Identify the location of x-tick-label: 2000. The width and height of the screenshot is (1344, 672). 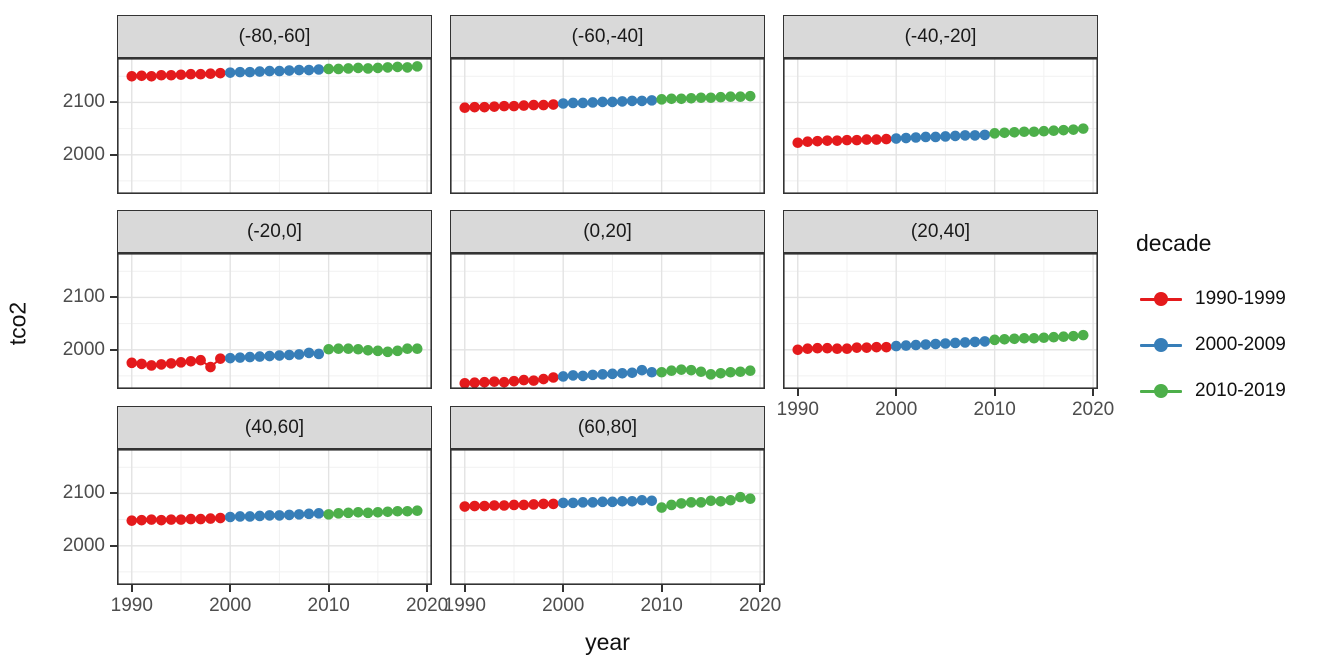
(563, 605).